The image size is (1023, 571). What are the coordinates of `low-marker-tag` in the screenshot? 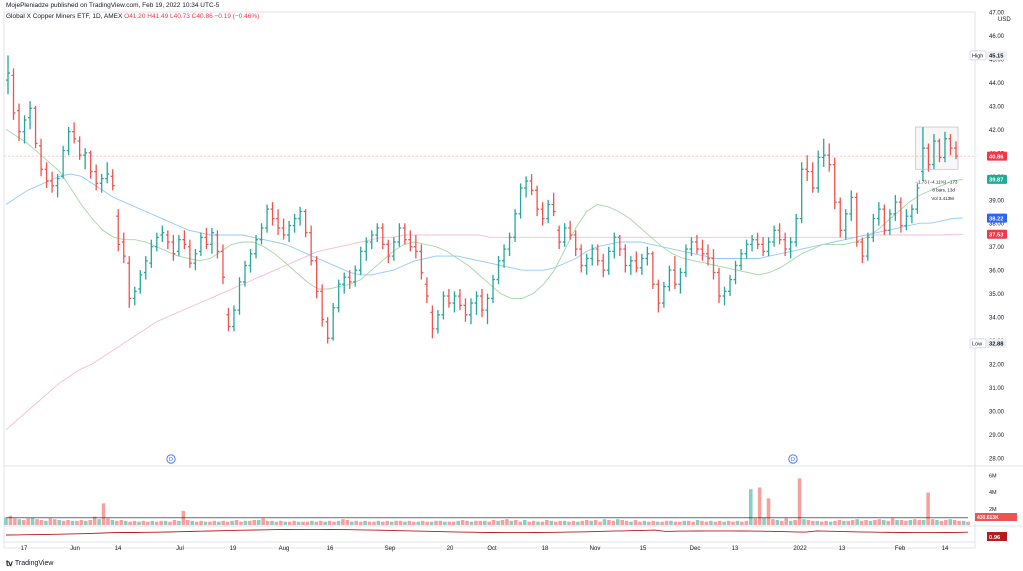 It's located at (997, 343).